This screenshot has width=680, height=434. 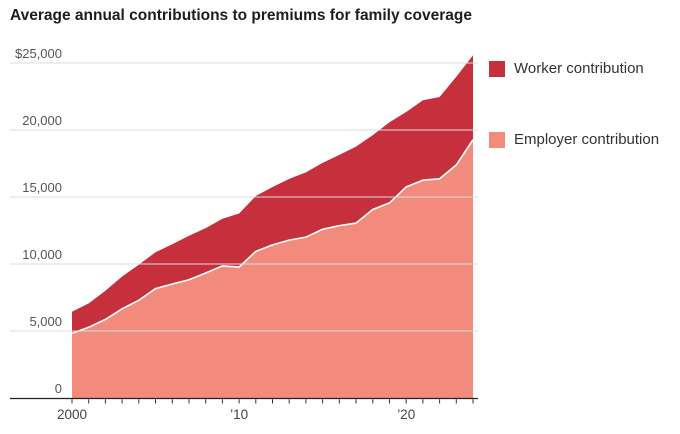 I want to click on x-tick-label: ’20, so click(x=406, y=414).